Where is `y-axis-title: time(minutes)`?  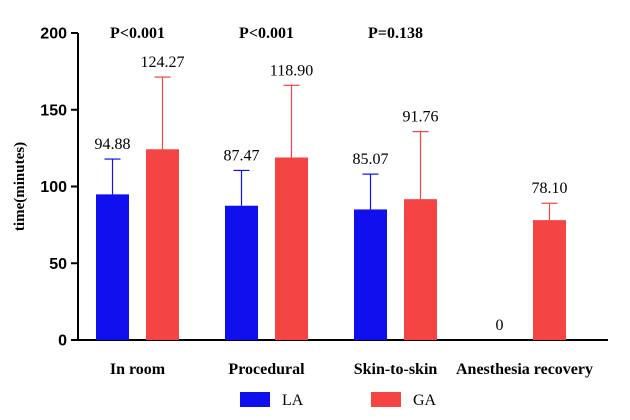 y-axis-title: time(minutes) is located at coordinates (20, 186).